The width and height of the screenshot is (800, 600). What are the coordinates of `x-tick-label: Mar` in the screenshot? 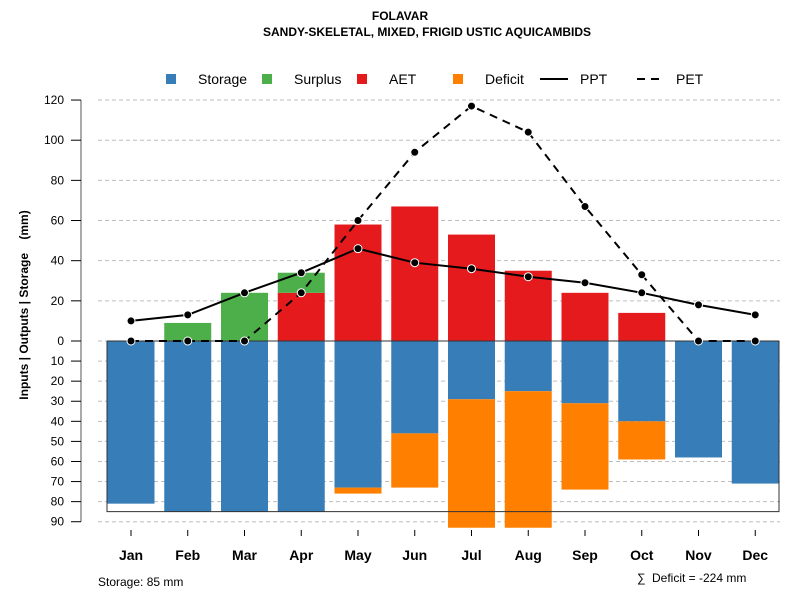 It's located at (244, 555).